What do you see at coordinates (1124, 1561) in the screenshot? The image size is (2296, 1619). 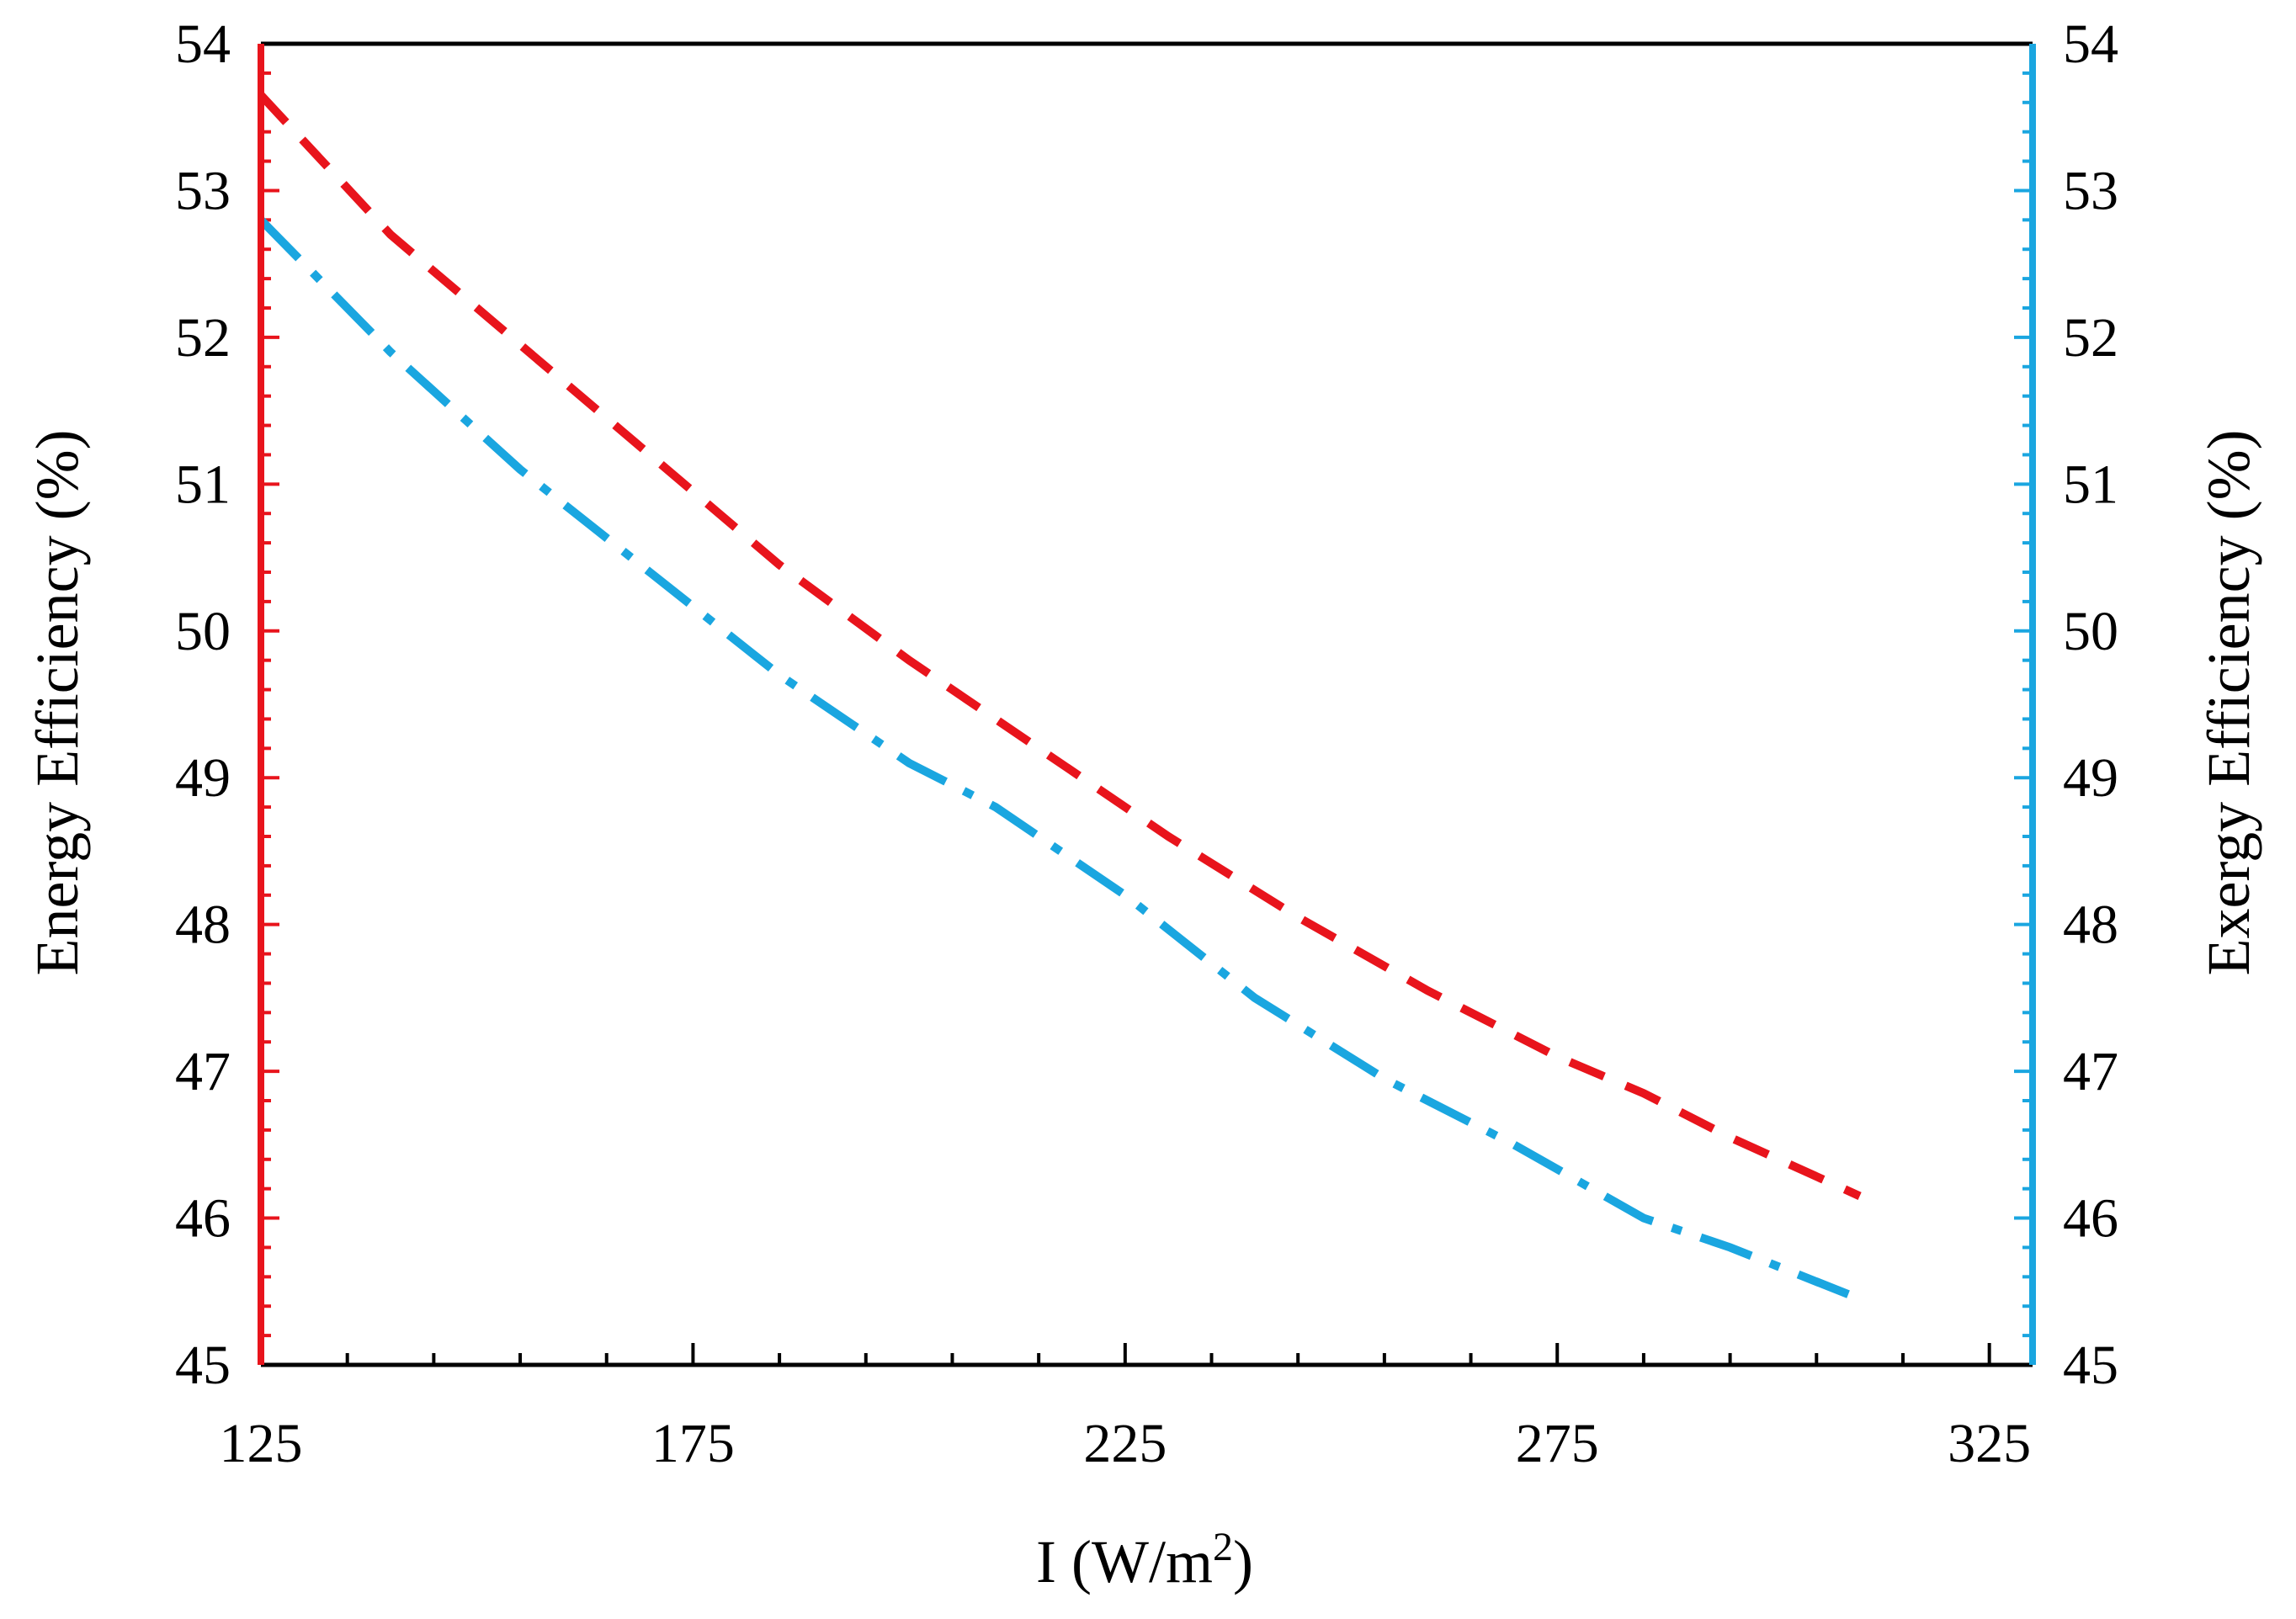 I see `x-axis-title-main: I (W/m` at bounding box center [1124, 1561].